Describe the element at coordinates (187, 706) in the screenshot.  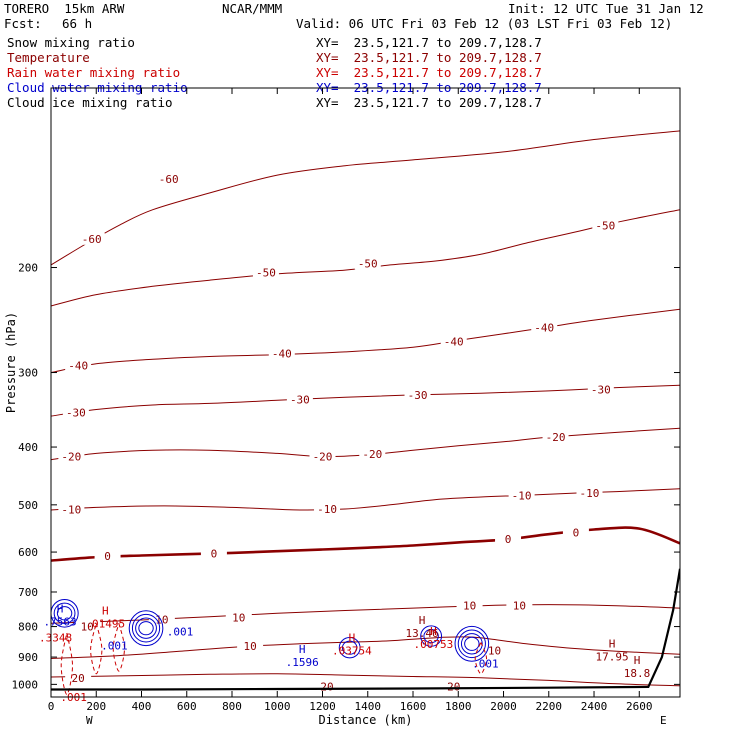
I see `x-tick-label: 600` at that location.